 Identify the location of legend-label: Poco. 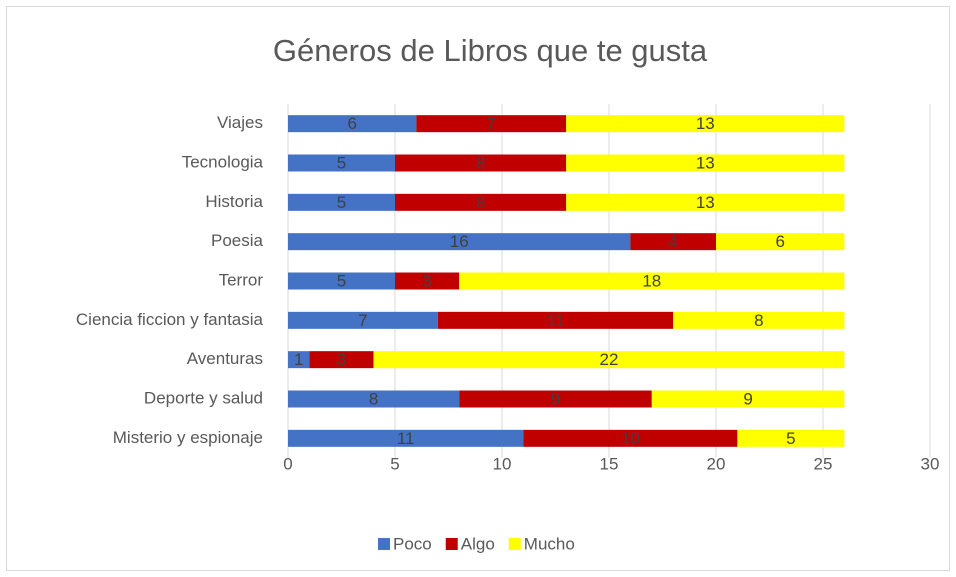
(412, 543).